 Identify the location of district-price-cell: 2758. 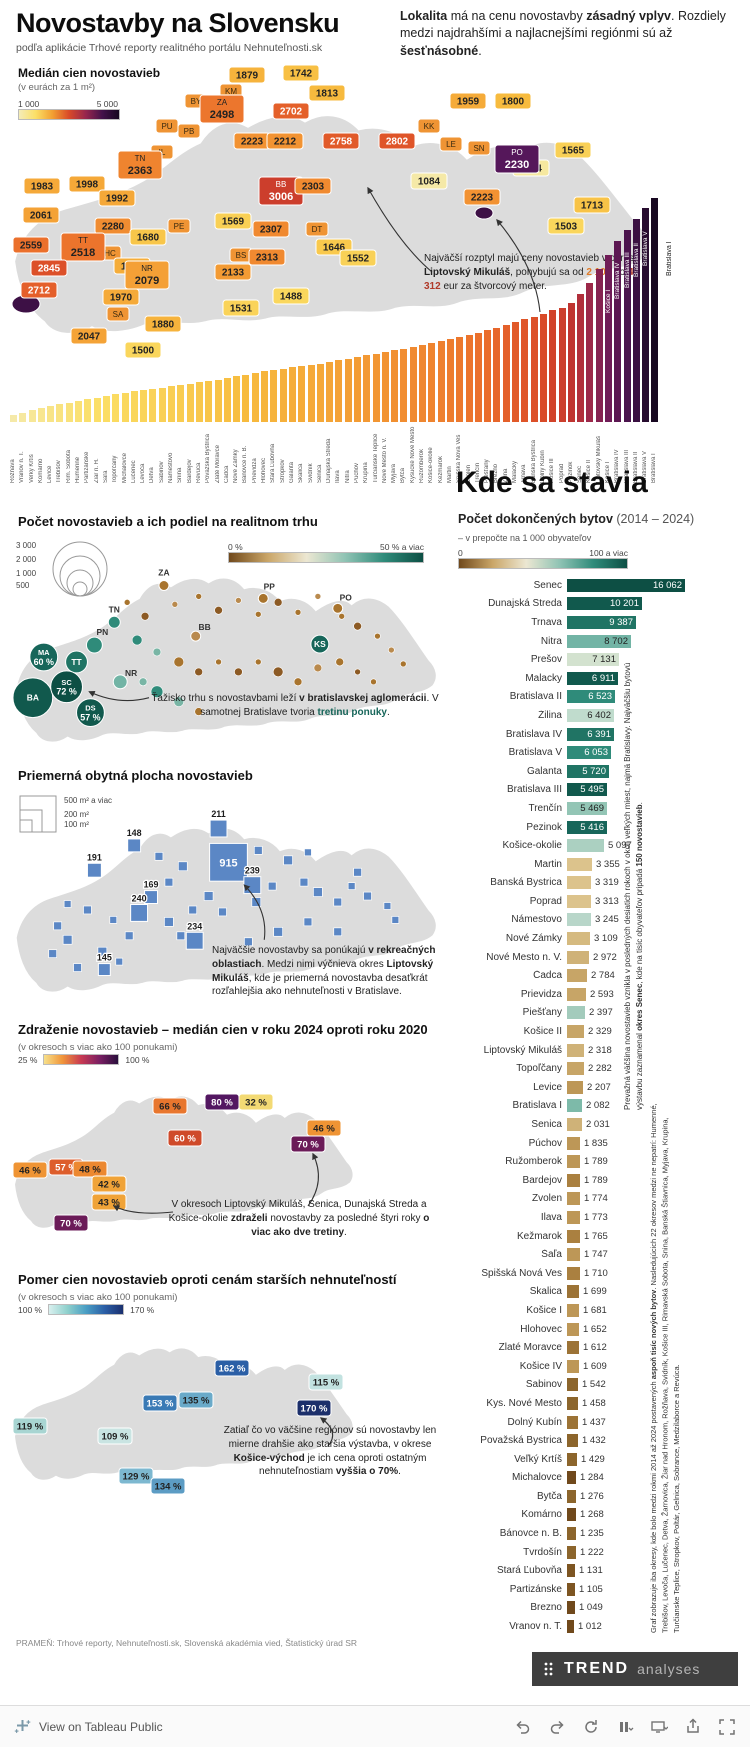
(341, 141).